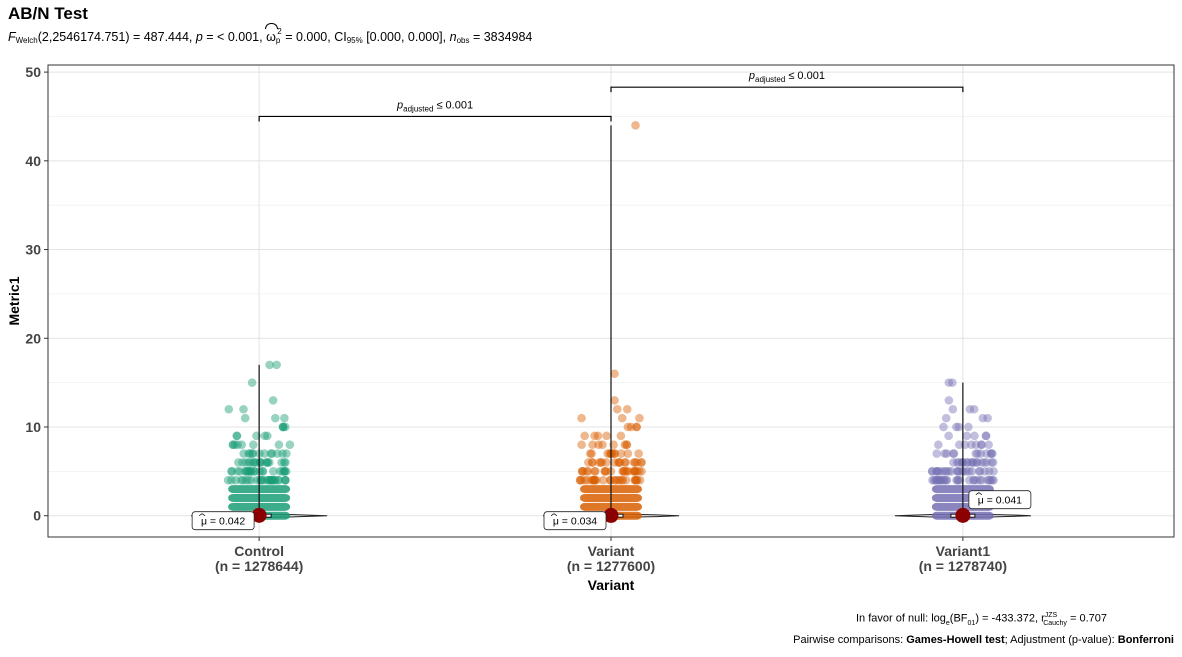 The width and height of the screenshot is (1182, 657). Describe the element at coordinates (48, 13) in the screenshot. I see `chart-title: AB/N Test` at that location.